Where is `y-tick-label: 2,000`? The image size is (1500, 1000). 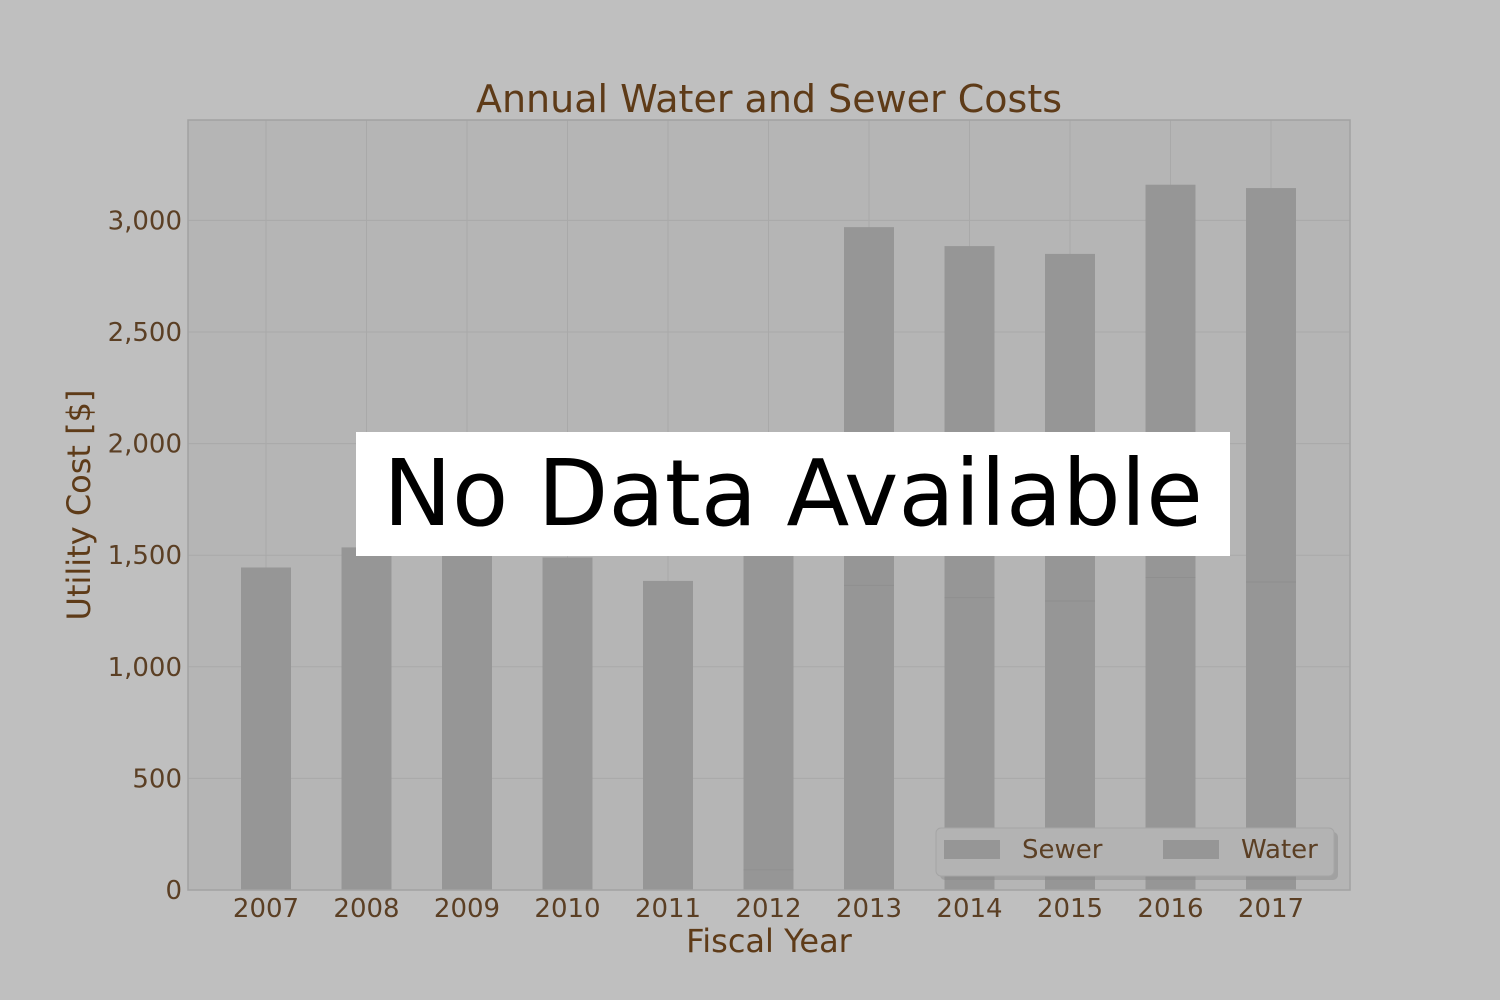 y-tick-label: 2,000 is located at coordinates (145, 445).